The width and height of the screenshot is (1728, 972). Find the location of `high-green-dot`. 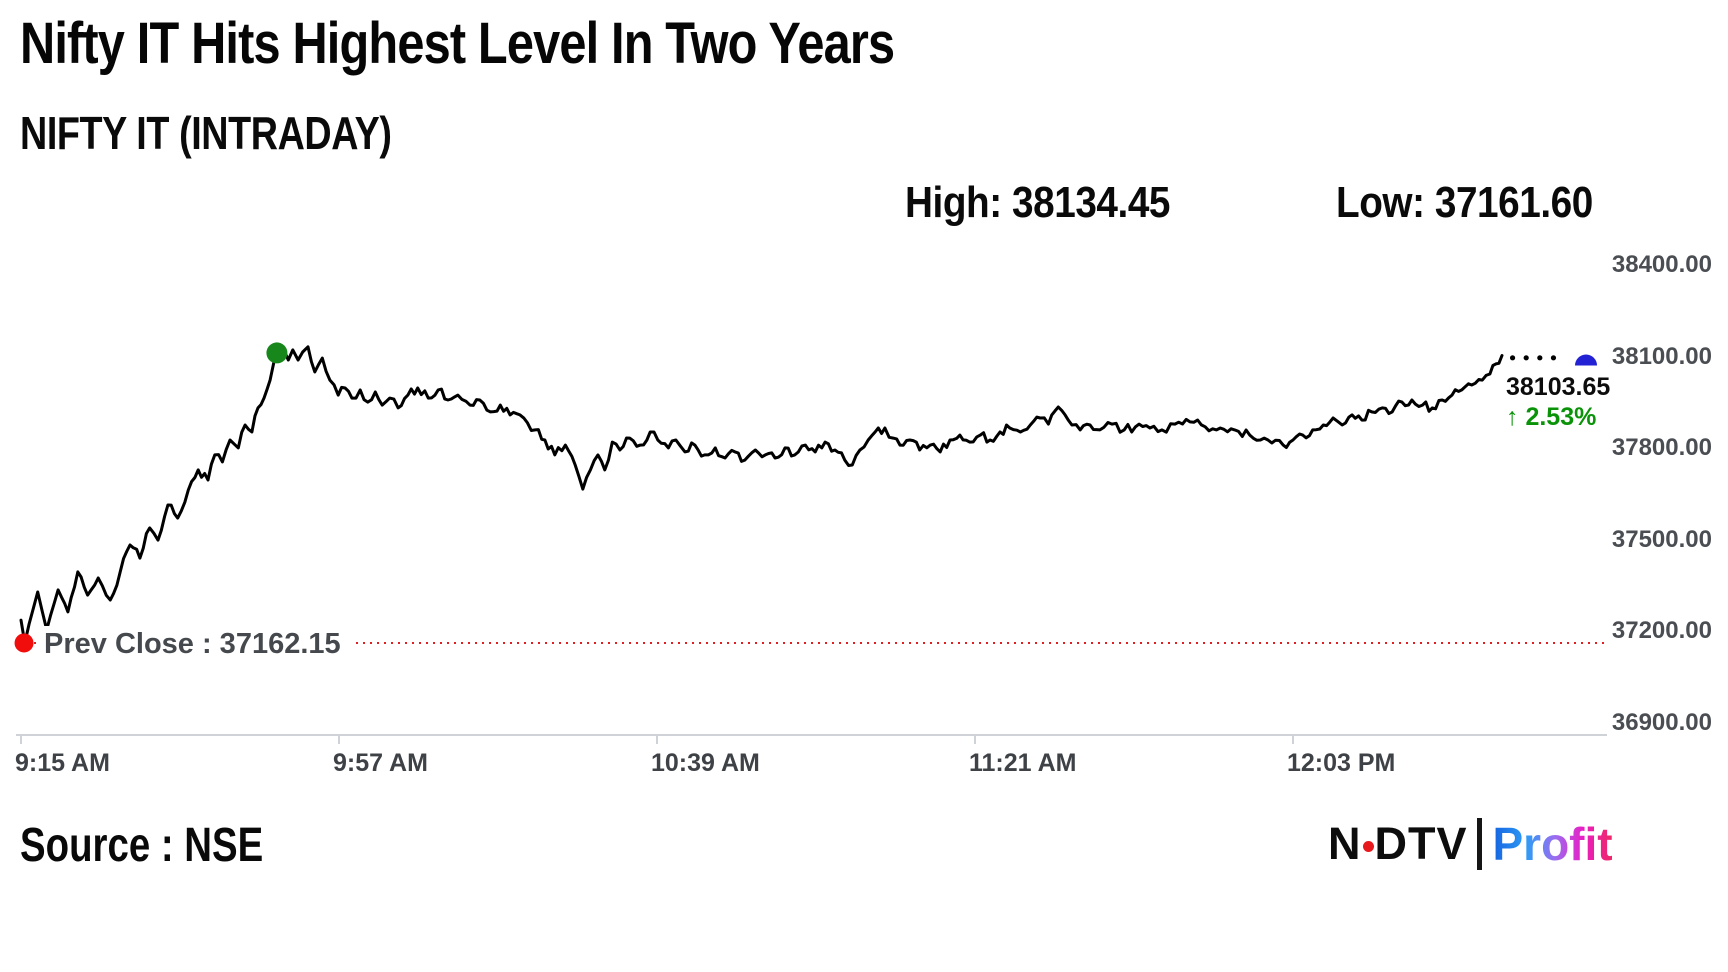

high-green-dot is located at coordinates (277, 353).